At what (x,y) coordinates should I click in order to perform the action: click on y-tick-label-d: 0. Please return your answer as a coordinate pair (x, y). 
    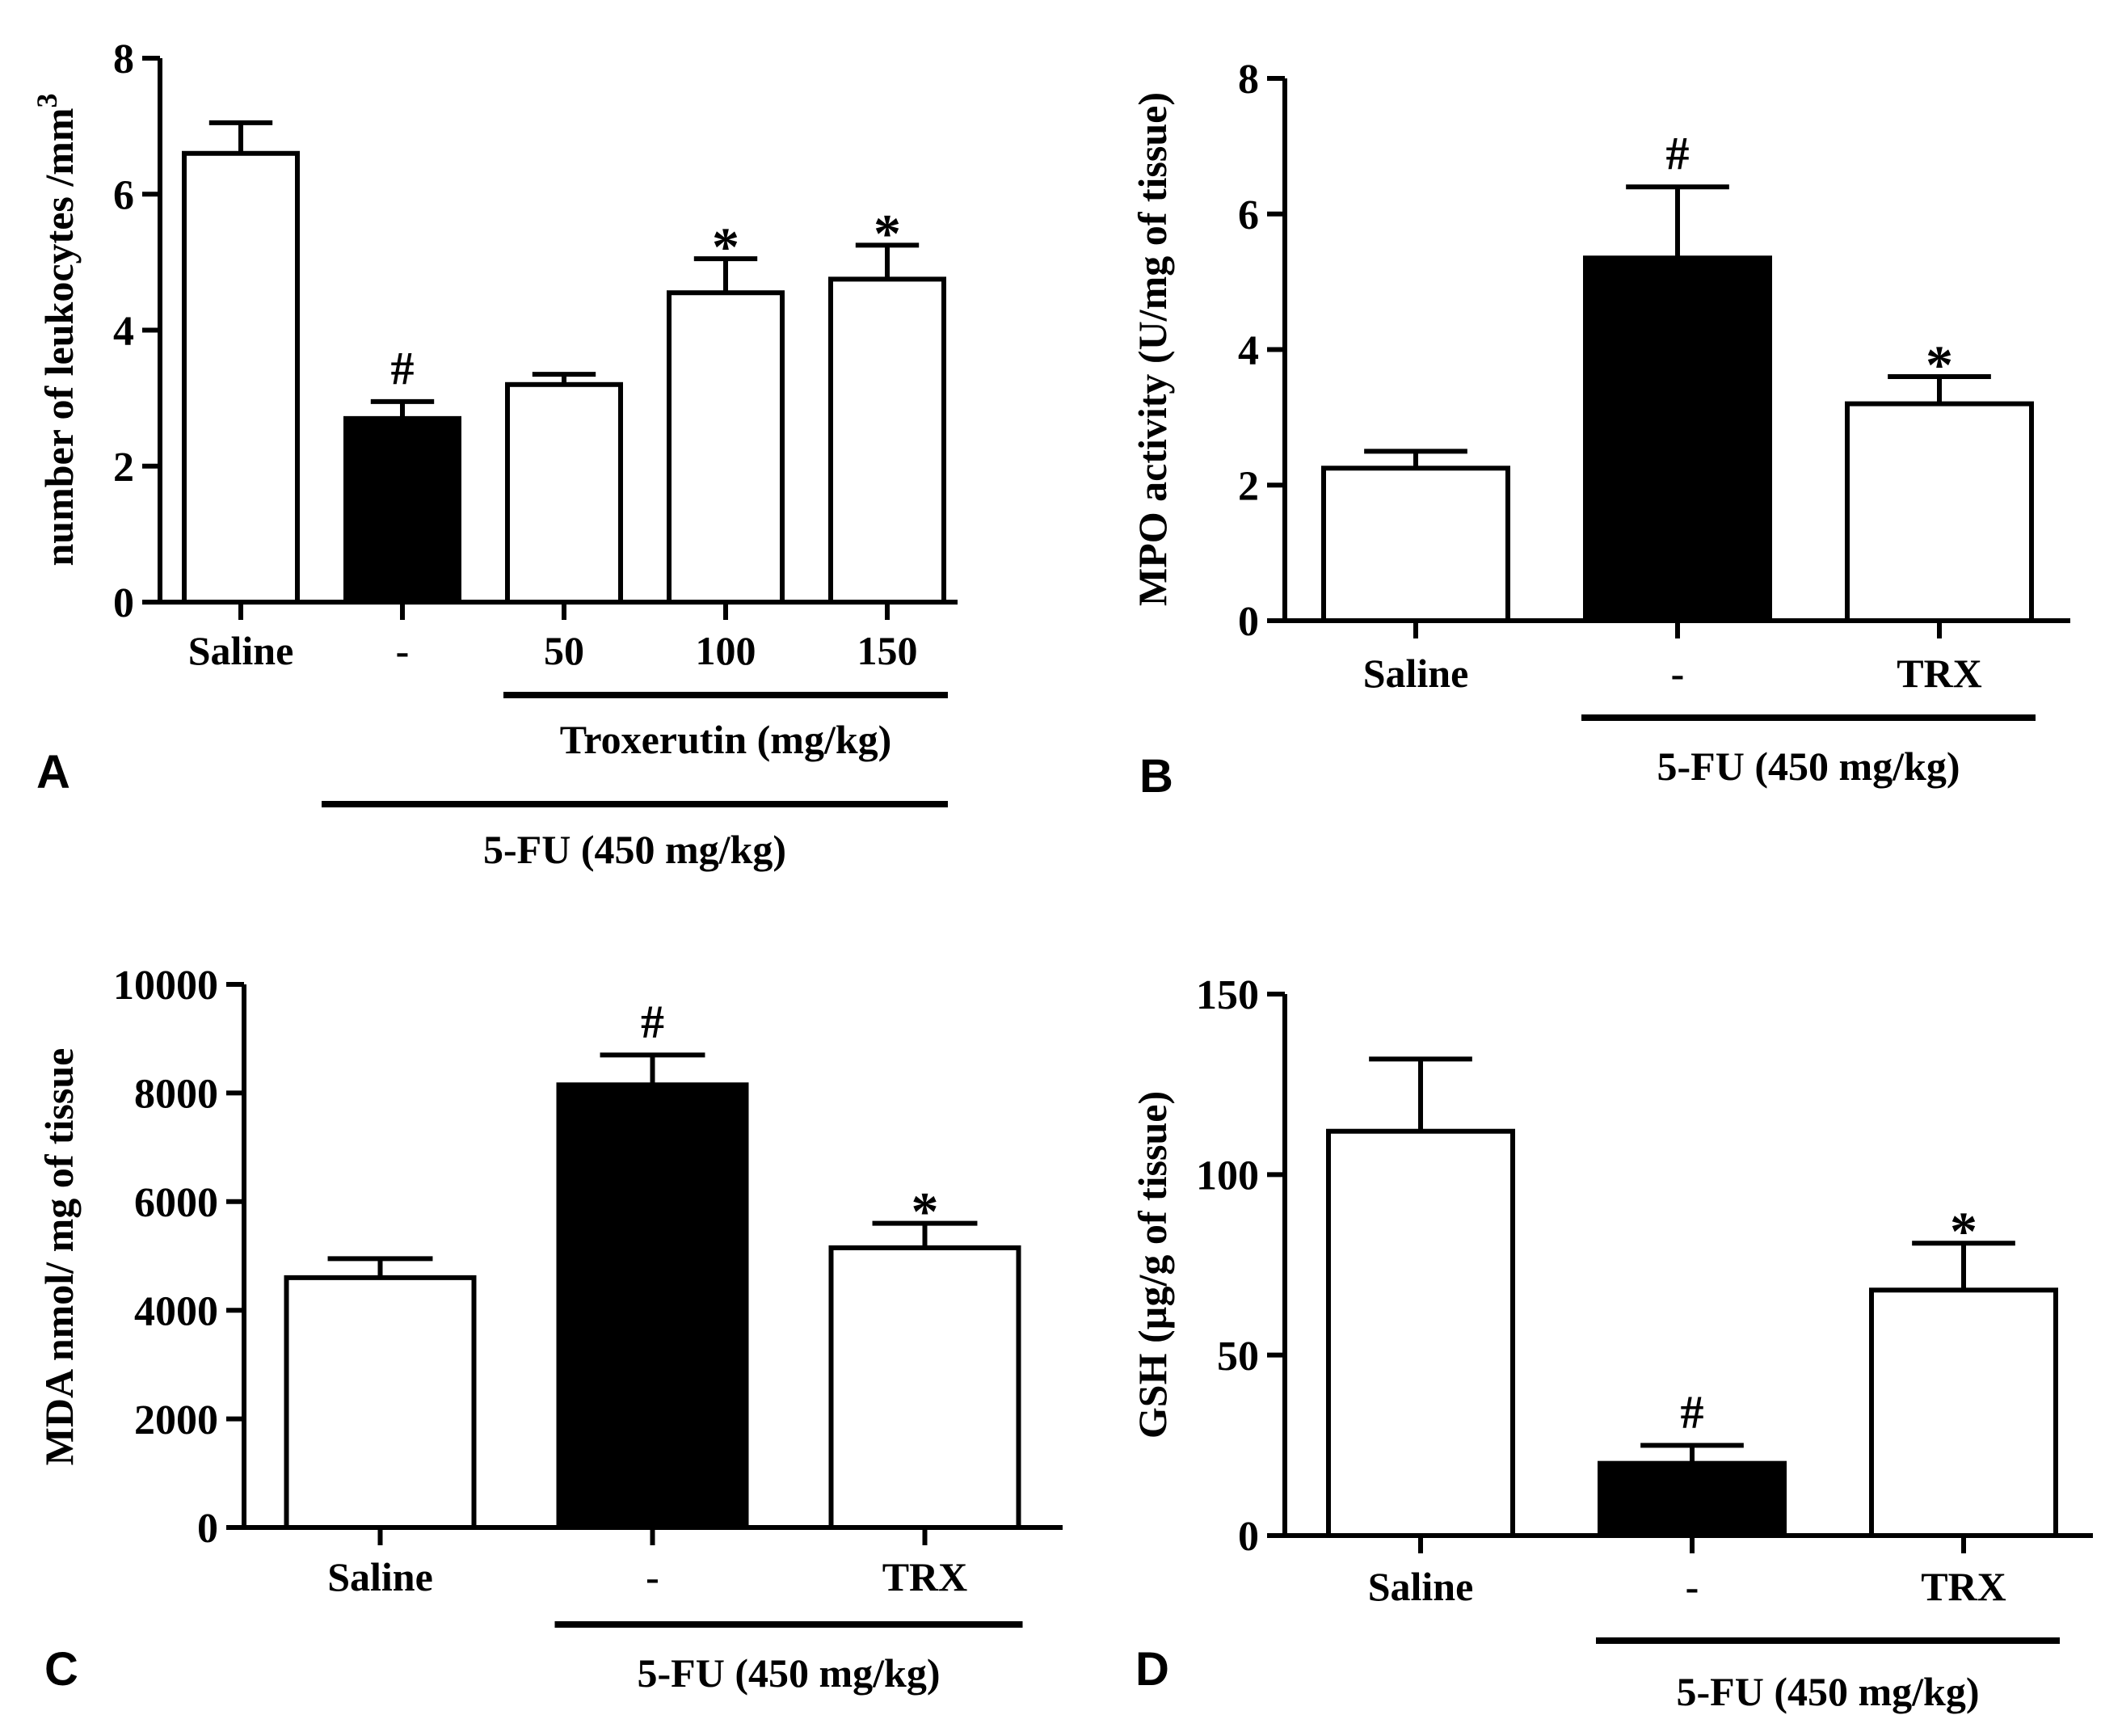
    Looking at the image, I should click on (1248, 1537).